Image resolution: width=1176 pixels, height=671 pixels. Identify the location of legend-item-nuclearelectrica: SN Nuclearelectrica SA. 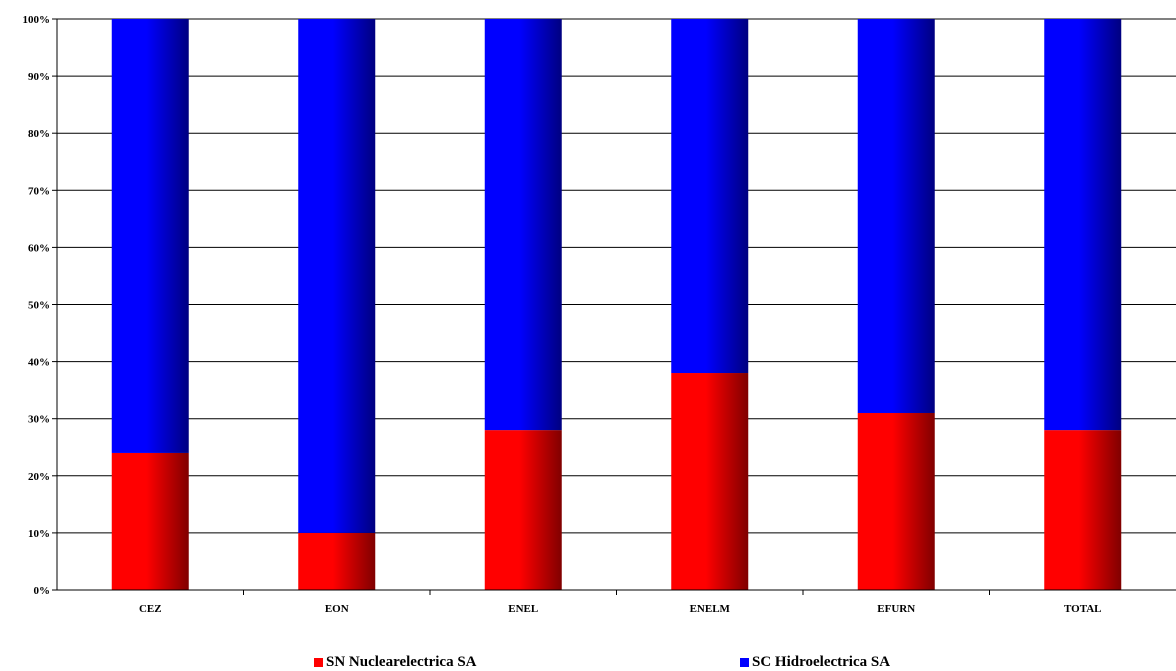
(395, 662).